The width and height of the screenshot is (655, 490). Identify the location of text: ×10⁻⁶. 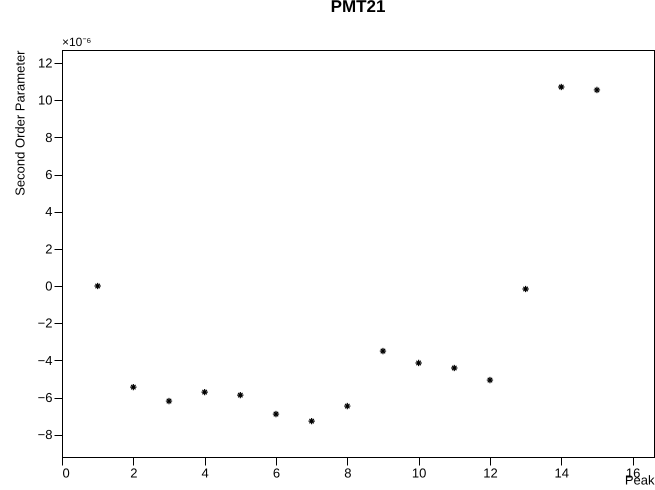
(77, 42).